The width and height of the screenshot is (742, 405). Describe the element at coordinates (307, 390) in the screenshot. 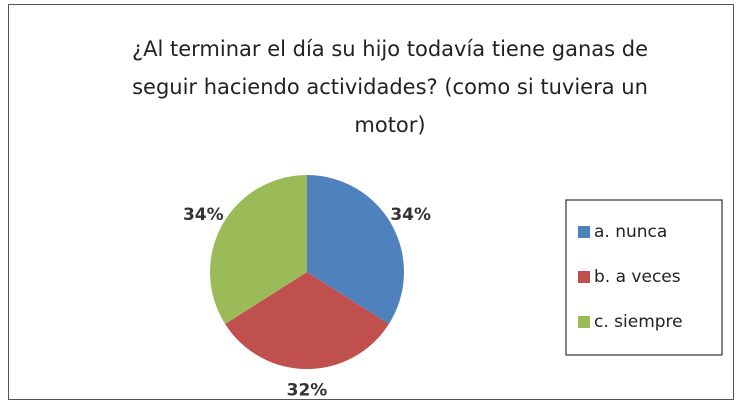

I see `data-label: 32%` at that location.